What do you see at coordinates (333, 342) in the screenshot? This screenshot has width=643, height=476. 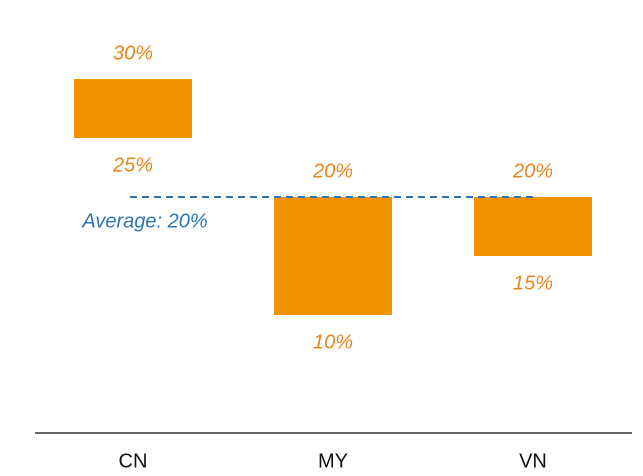 I see `low-label: 10%` at bounding box center [333, 342].